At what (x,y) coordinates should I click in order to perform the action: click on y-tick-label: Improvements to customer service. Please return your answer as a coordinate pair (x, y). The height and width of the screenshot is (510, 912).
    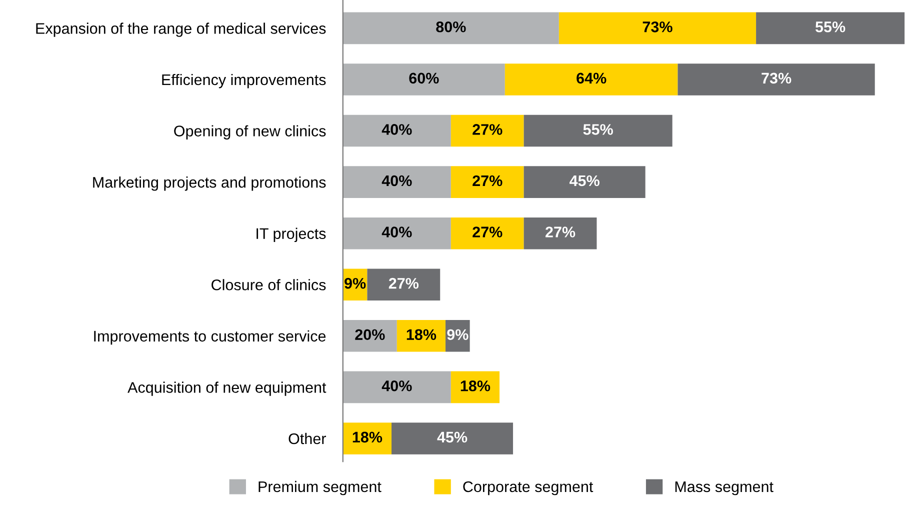
    Looking at the image, I should click on (210, 337).